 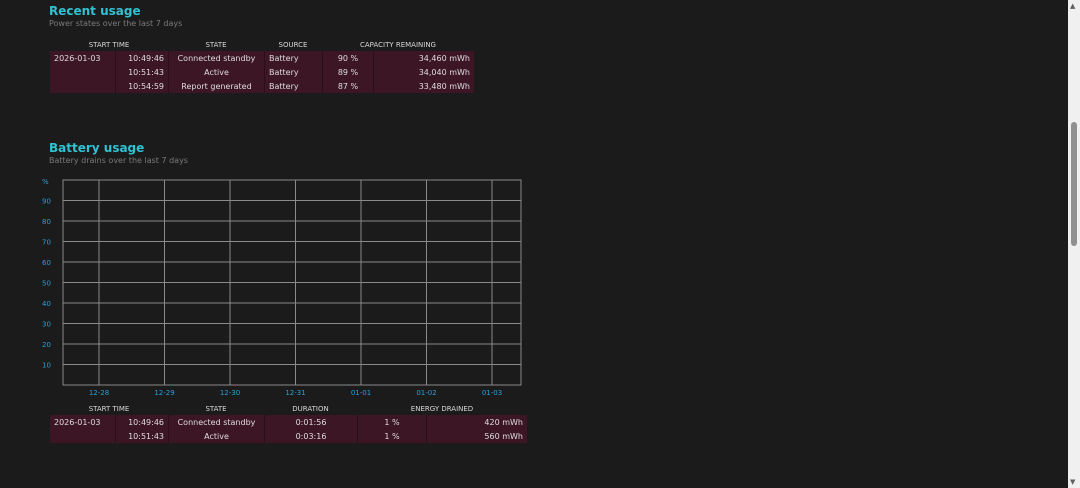 I want to click on cell-time: 10:54:59, so click(x=141, y=86).